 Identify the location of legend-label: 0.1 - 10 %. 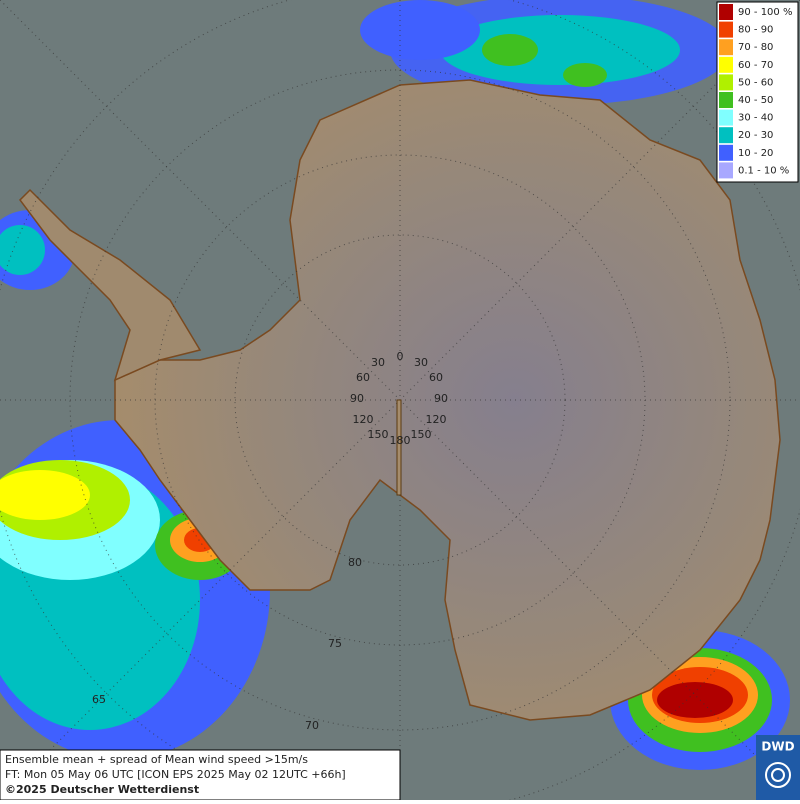
(763, 170).